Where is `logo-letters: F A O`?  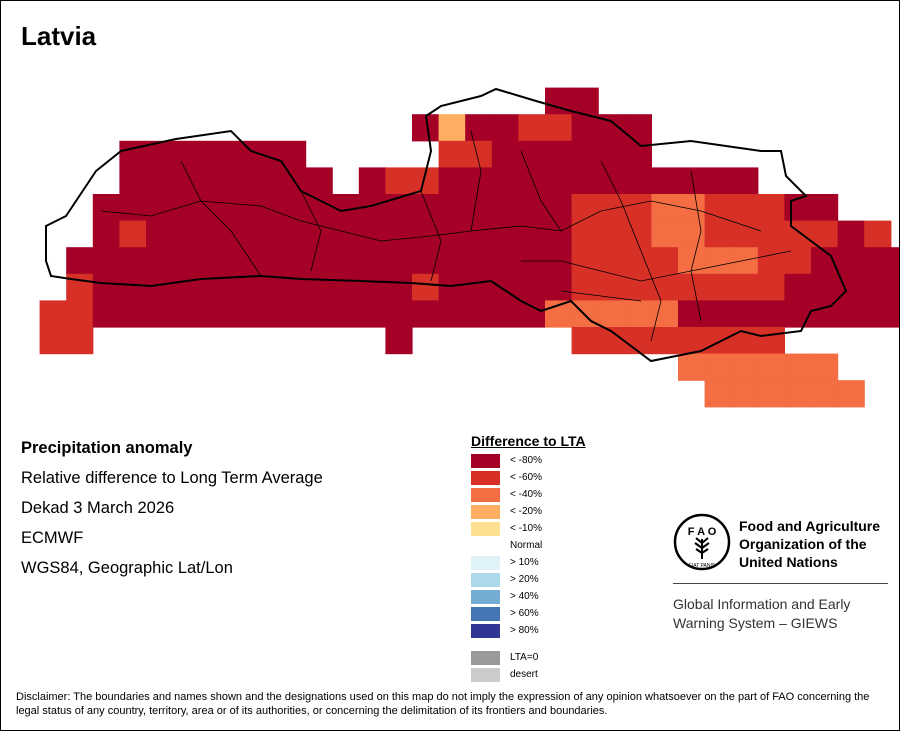 logo-letters: F A O is located at coordinates (702, 532).